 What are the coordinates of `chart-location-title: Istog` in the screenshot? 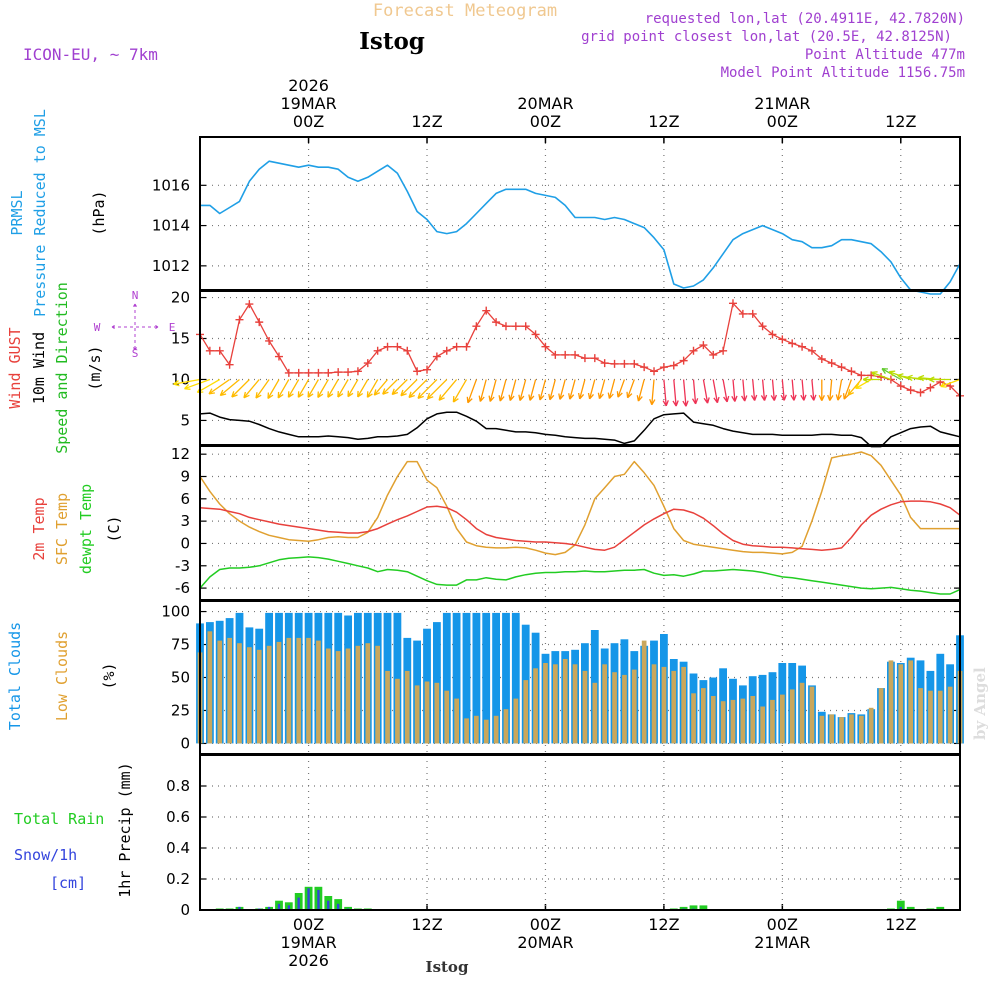 It's located at (392, 41).